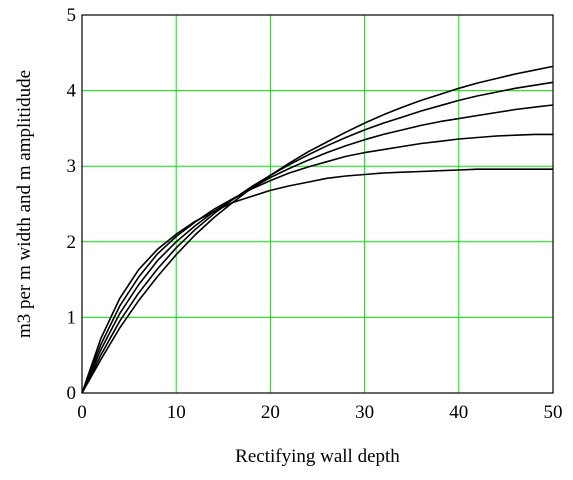 The width and height of the screenshot is (573, 480). I want to click on x-axis-label: Rectifying wall depth, so click(317, 456).